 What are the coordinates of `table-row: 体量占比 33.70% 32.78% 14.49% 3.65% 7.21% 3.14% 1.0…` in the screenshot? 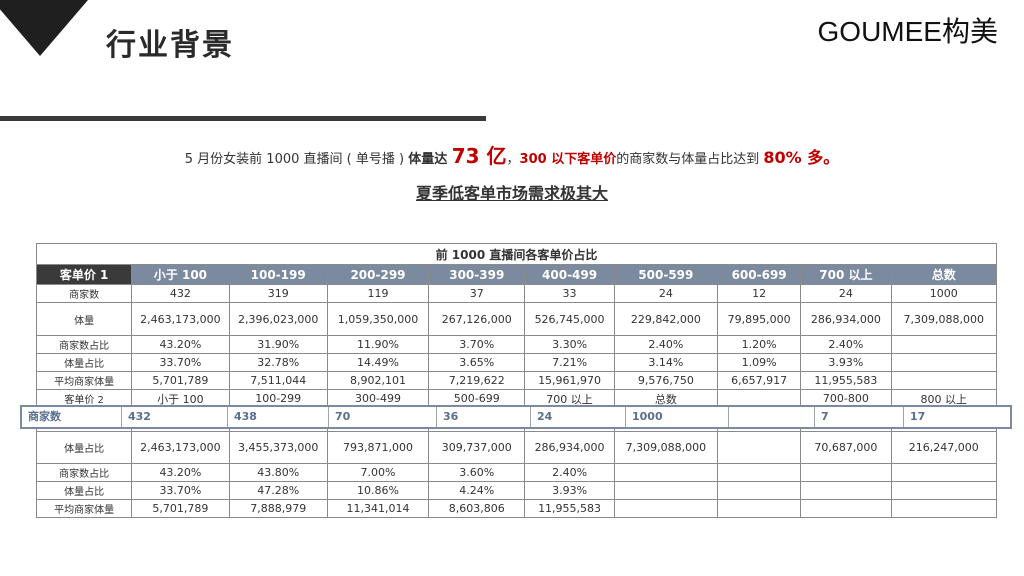 It's located at (516, 362).